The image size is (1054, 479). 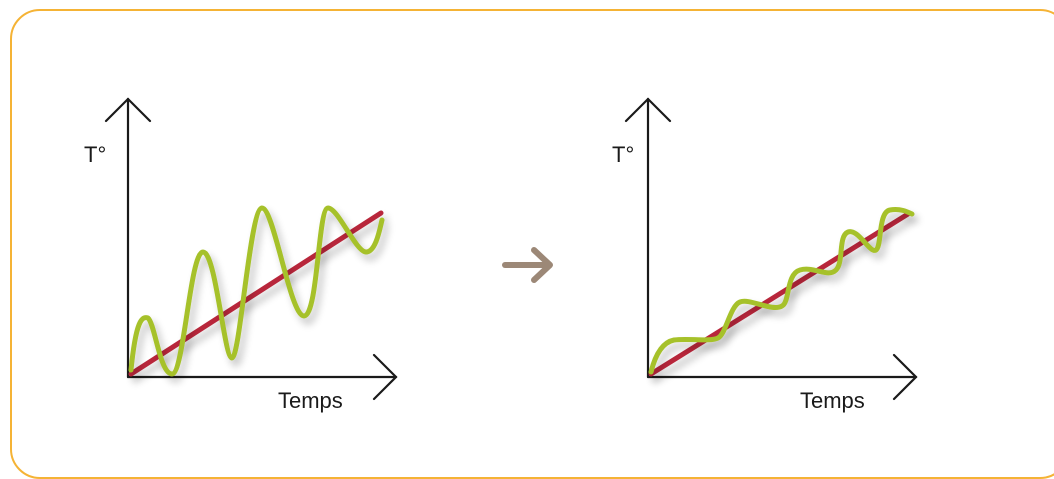 What do you see at coordinates (779, 294) in the screenshot?
I see `right-trend-line` at bounding box center [779, 294].